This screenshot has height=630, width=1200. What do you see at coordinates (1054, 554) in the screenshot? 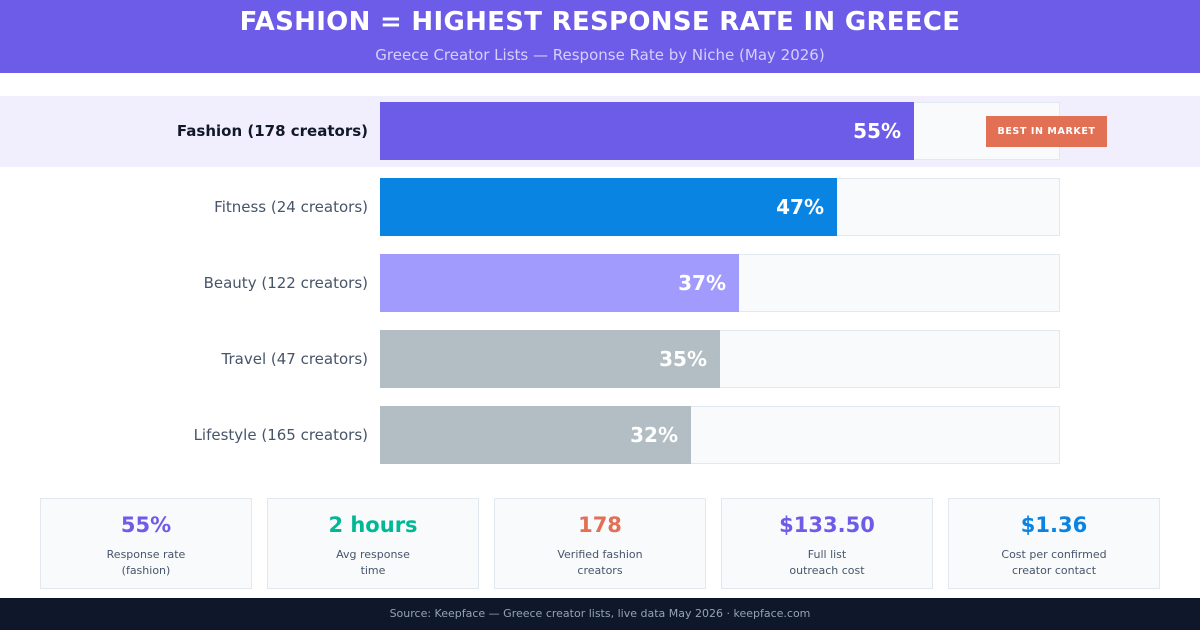
I see `stat-description-line1: Cost per confirmed` at bounding box center [1054, 554].